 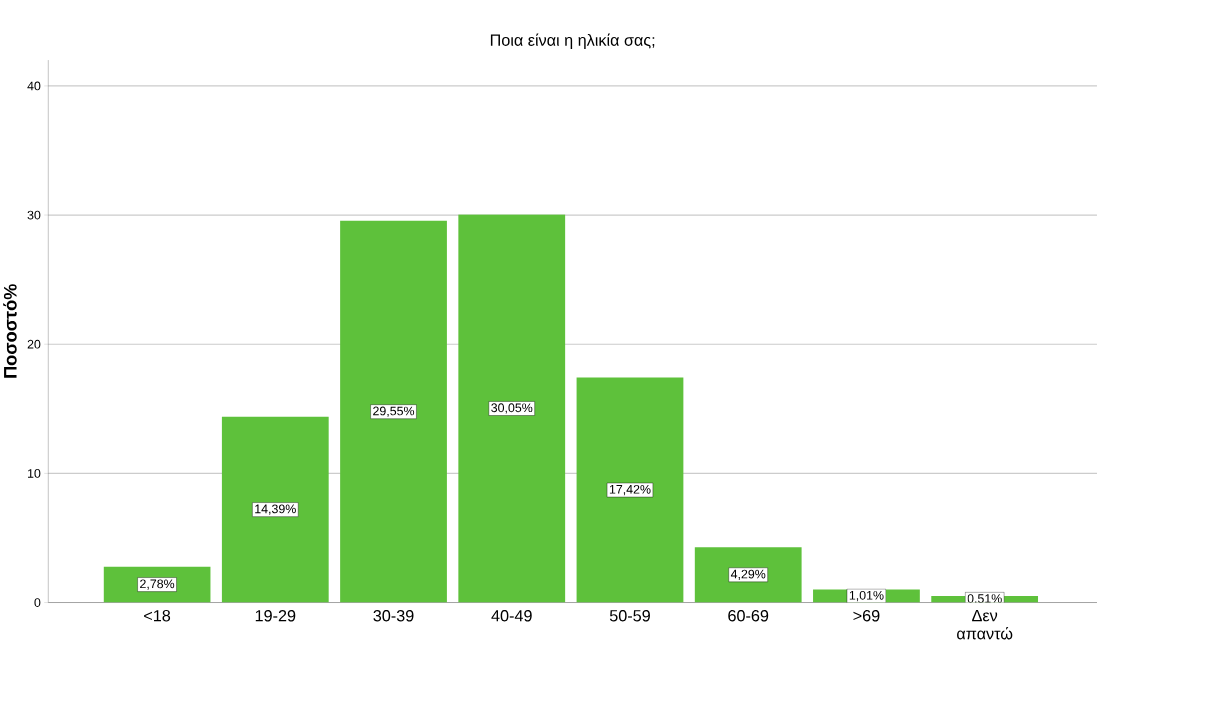 I want to click on x-tick-label: 40-49, so click(x=511, y=616).